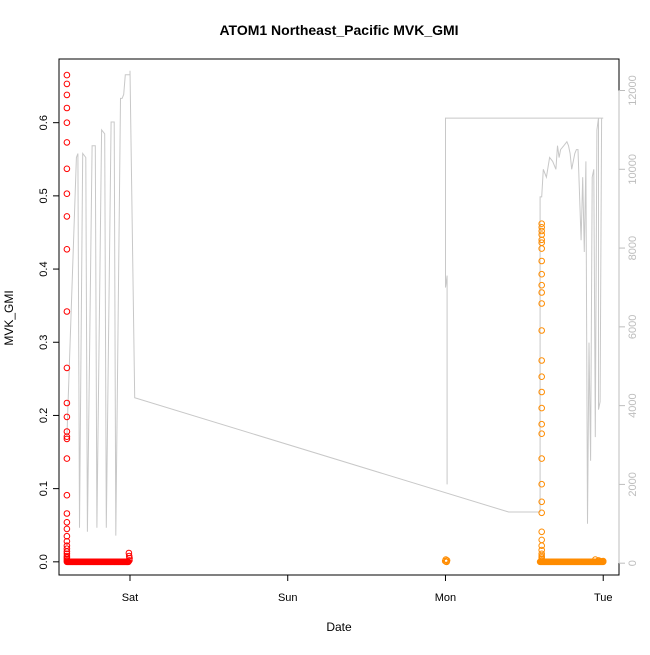 The height and width of the screenshot is (655, 650). Describe the element at coordinates (603, 598) in the screenshot. I see `x-tick-label: Tue` at that location.